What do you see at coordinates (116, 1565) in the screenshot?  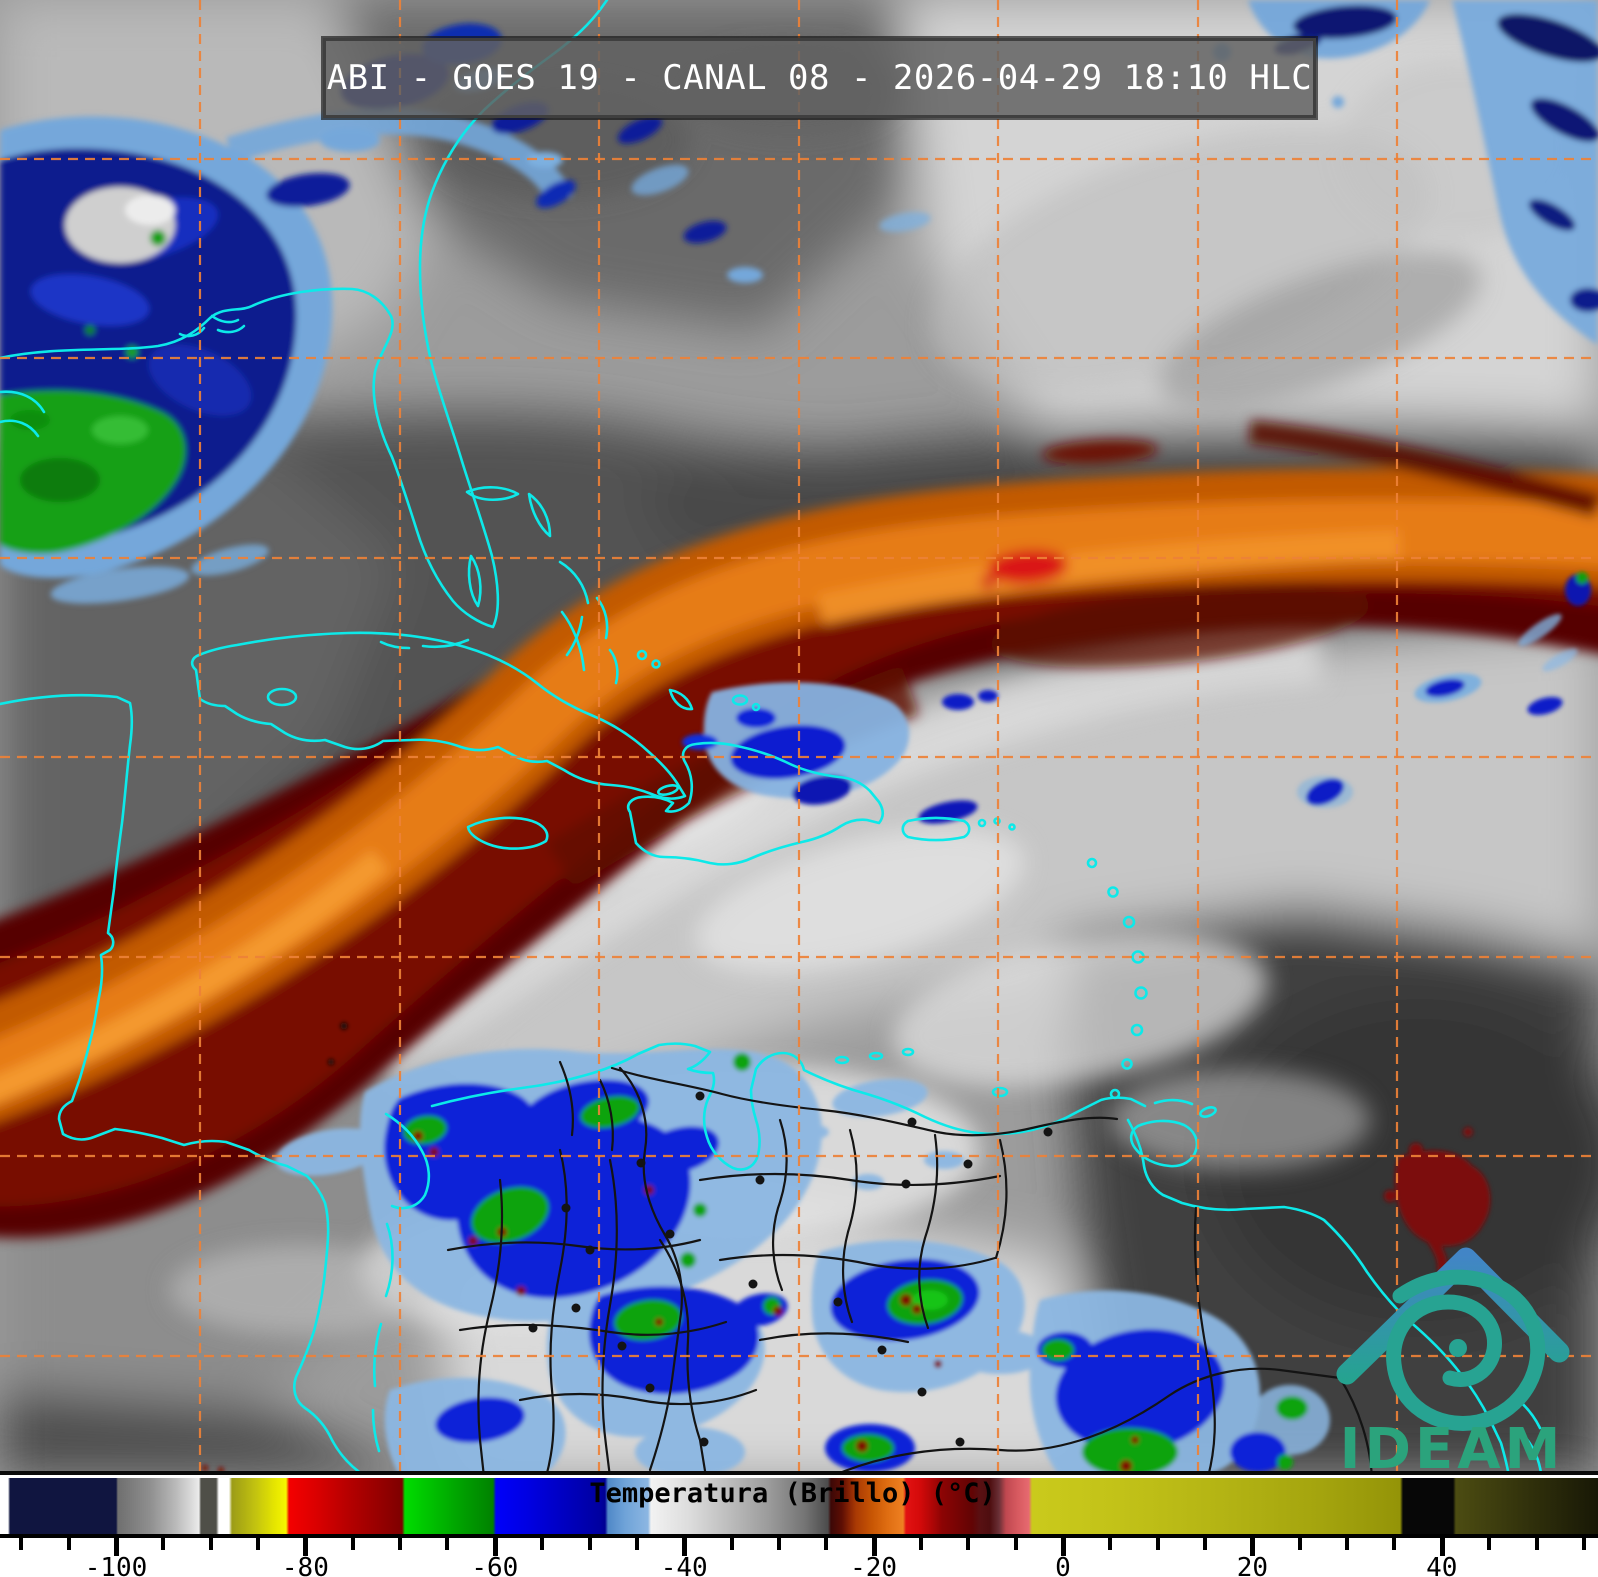 I see `colorbar-tick-label: -100` at bounding box center [116, 1565].